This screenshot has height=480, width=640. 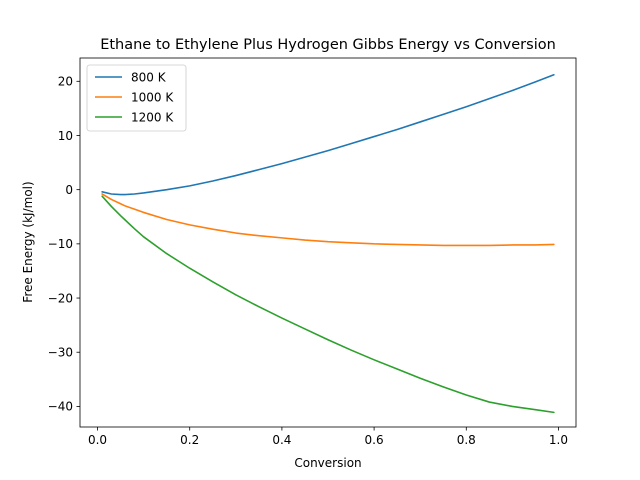 What do you see at coordinates (558, 440) in the screenshot?
I see `x-tick-label: 1.0` at bounding box center [558, 440].